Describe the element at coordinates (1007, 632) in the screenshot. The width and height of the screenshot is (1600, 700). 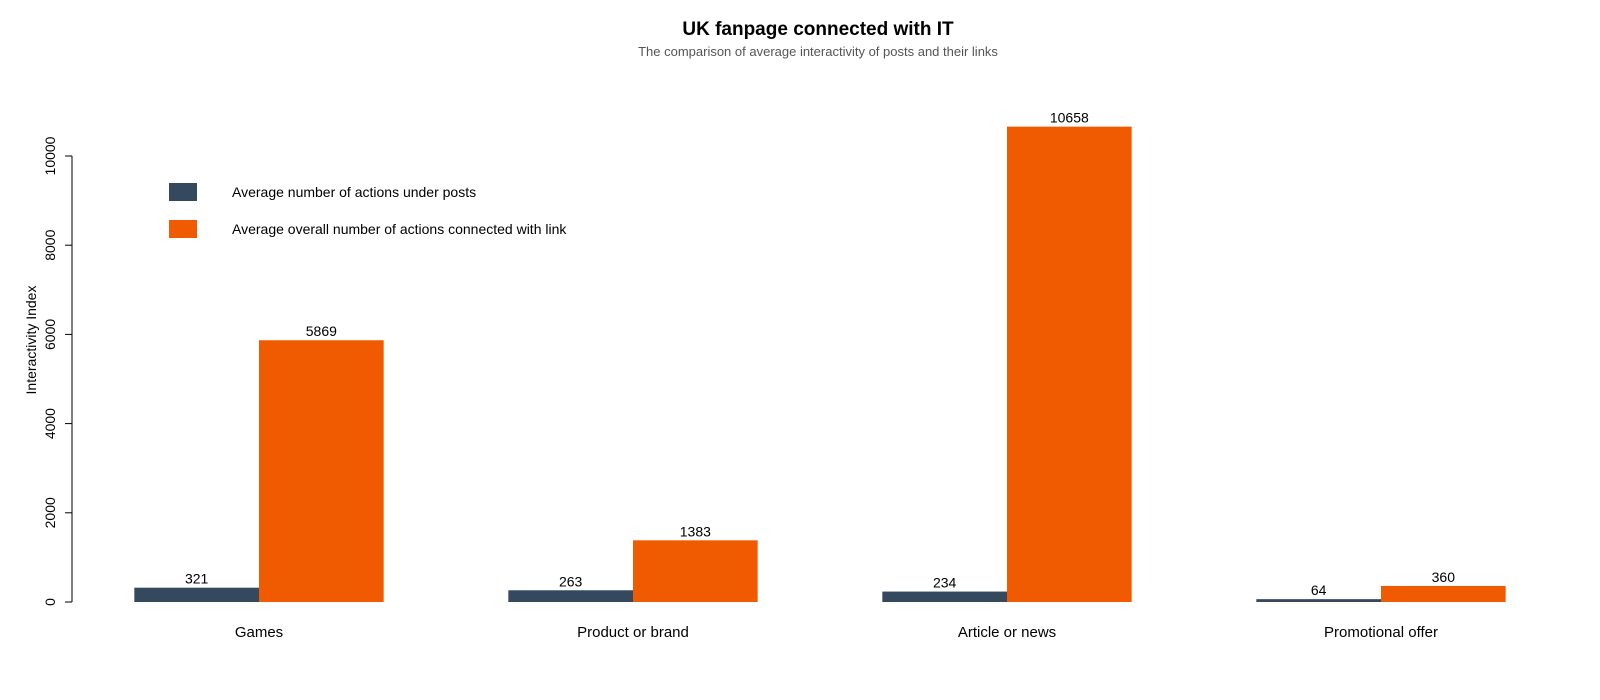
I see `x-tick-label: Article or news` at that location.